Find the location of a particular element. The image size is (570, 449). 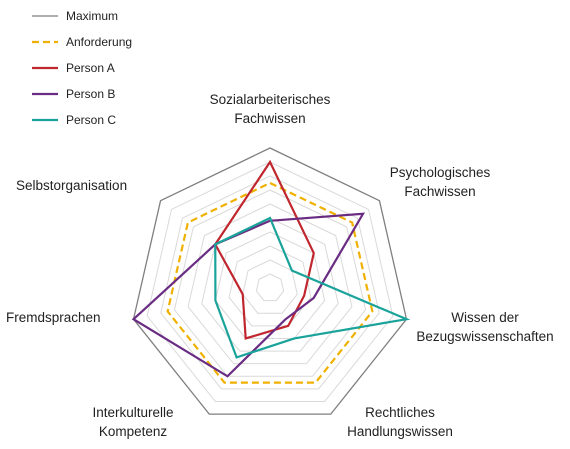

axis-label-handlungswissen: Handlungswissen is located at coordinates (400, 431).